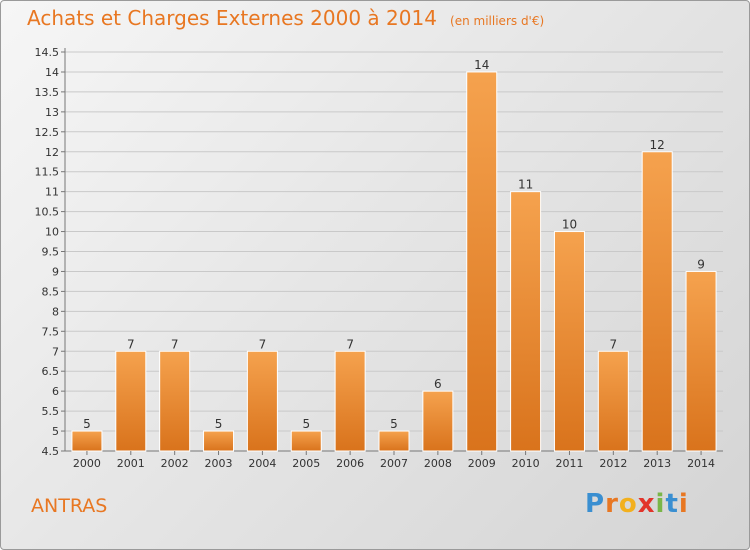 This screenshot has height=550, width=750. What do you see at coordinates (701, 264) in the screenshot?
I see `bar-value-label: 9` at bounding box center [701, 264].